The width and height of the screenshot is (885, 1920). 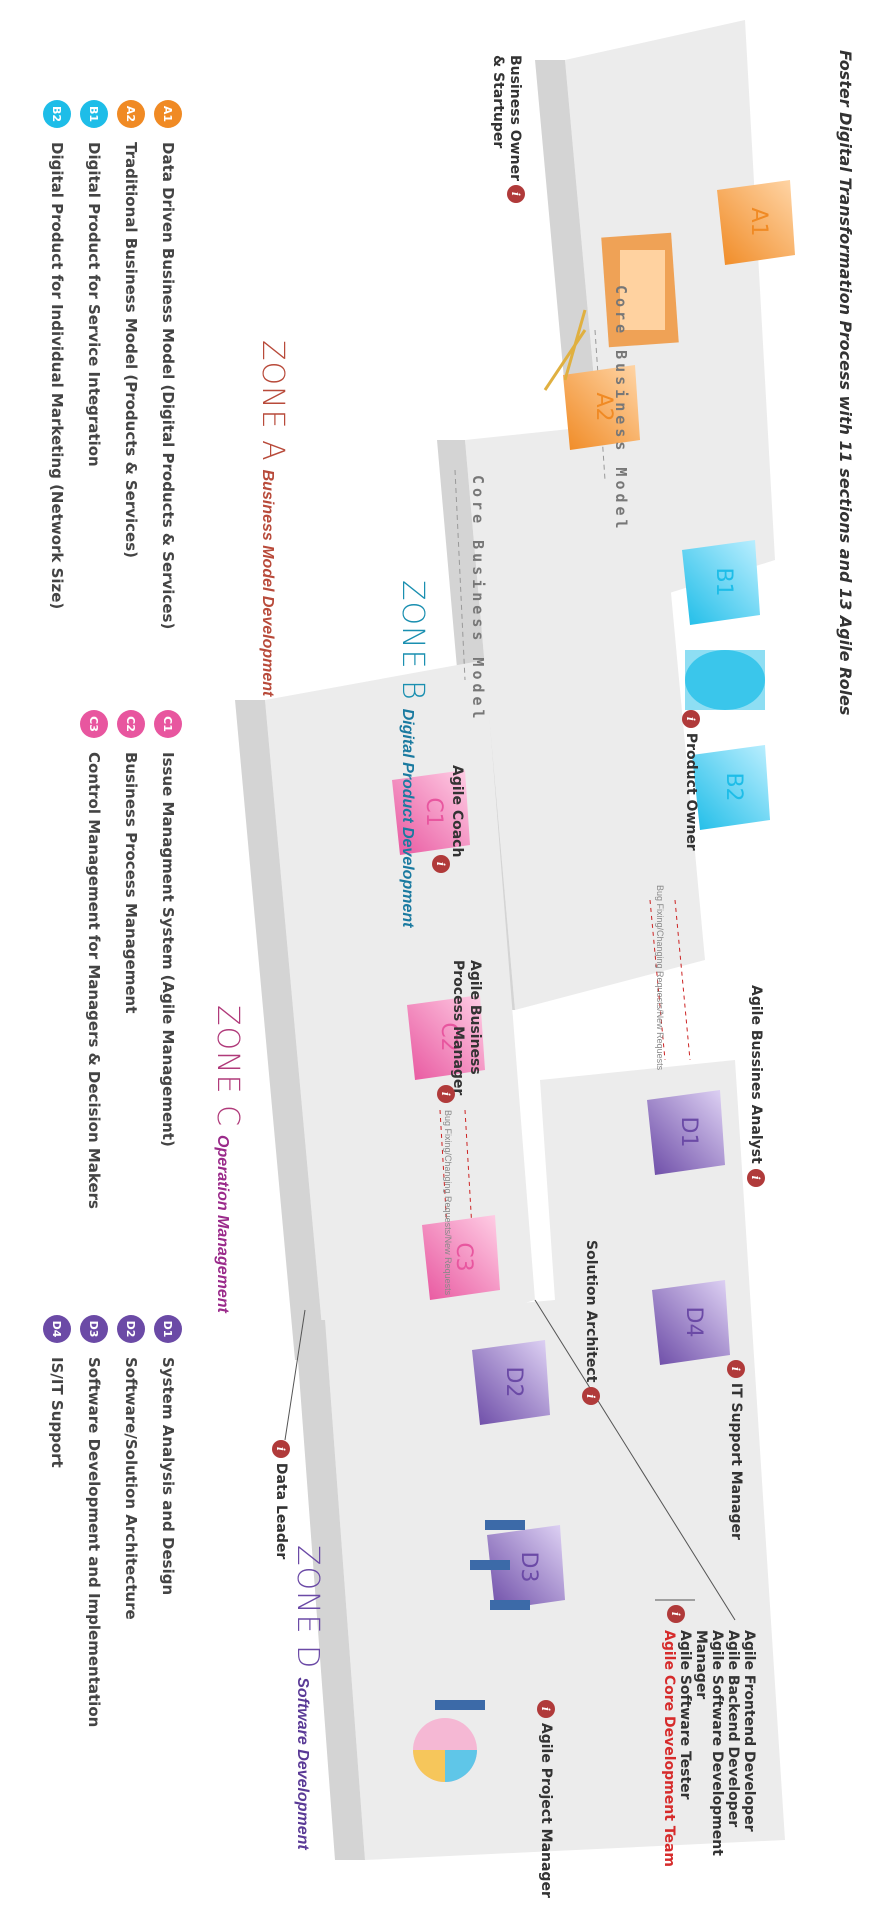 I want to click on tile-b2: B2, so click(x=731, y=787).